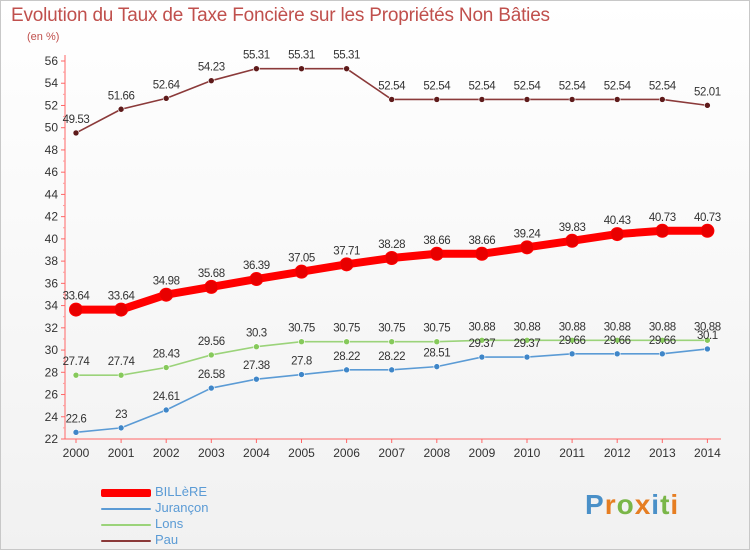  I want to click on y-tick-label: 56, so click(52, 61).